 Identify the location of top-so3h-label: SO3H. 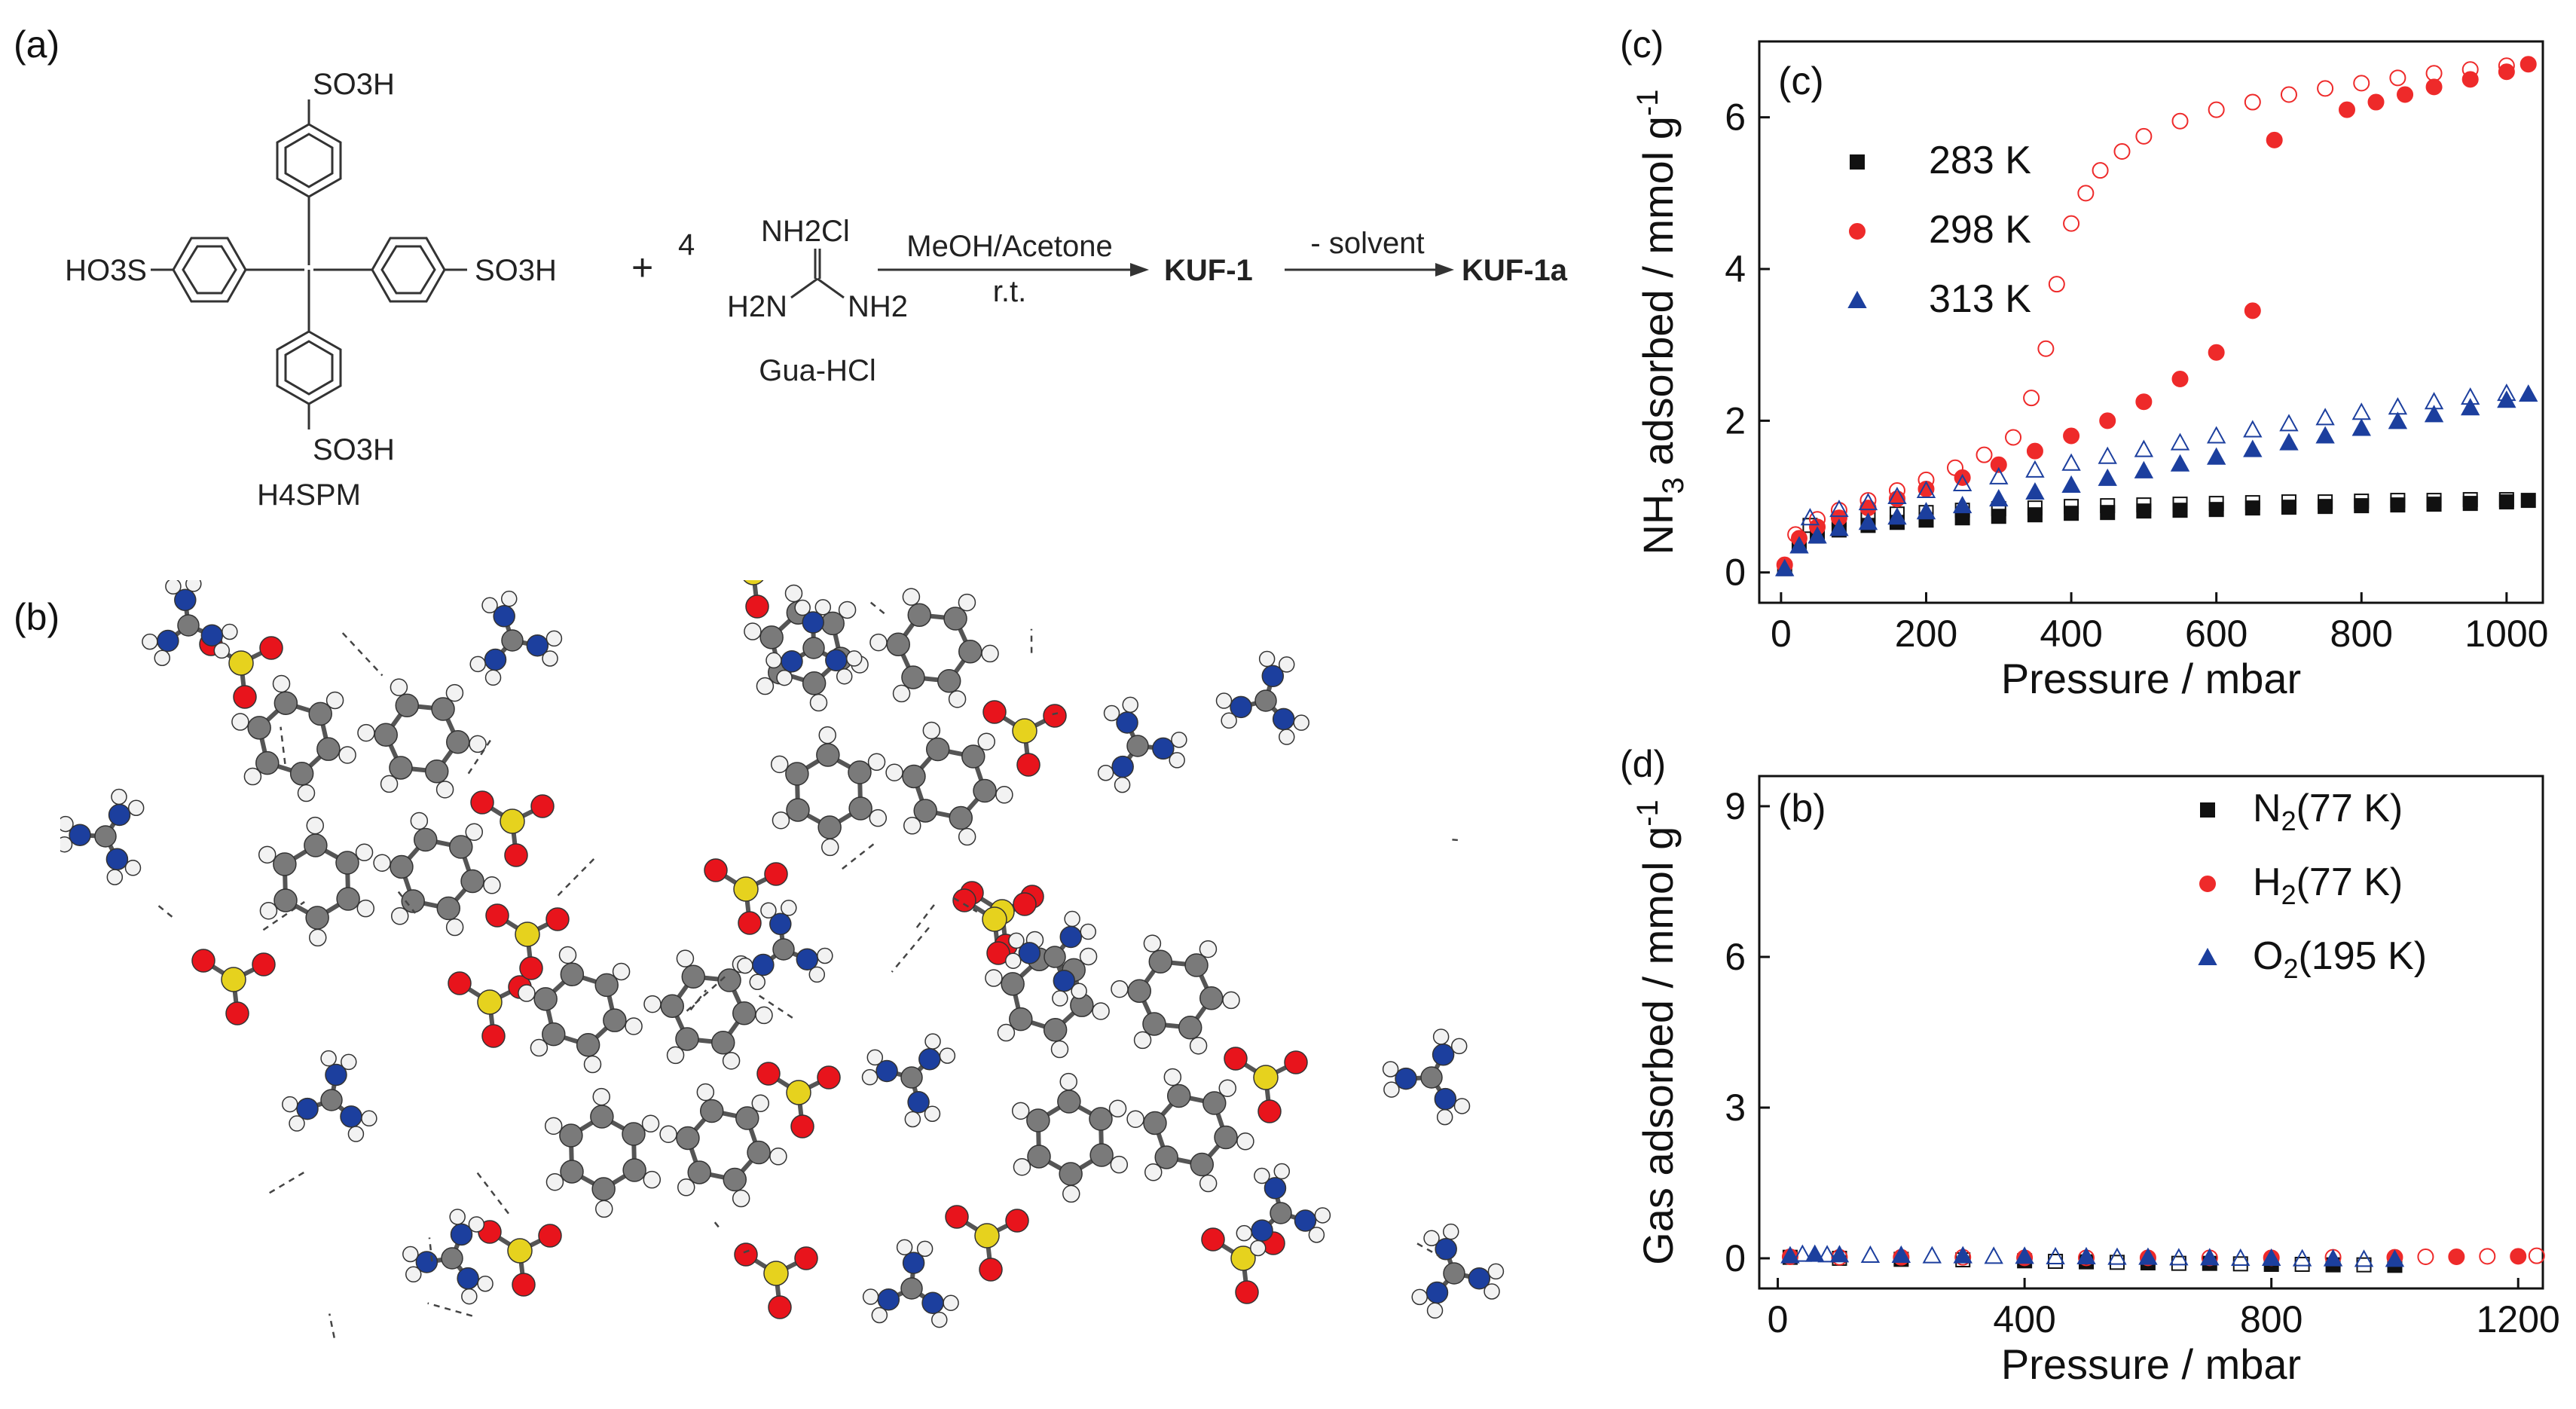
(354, 84).